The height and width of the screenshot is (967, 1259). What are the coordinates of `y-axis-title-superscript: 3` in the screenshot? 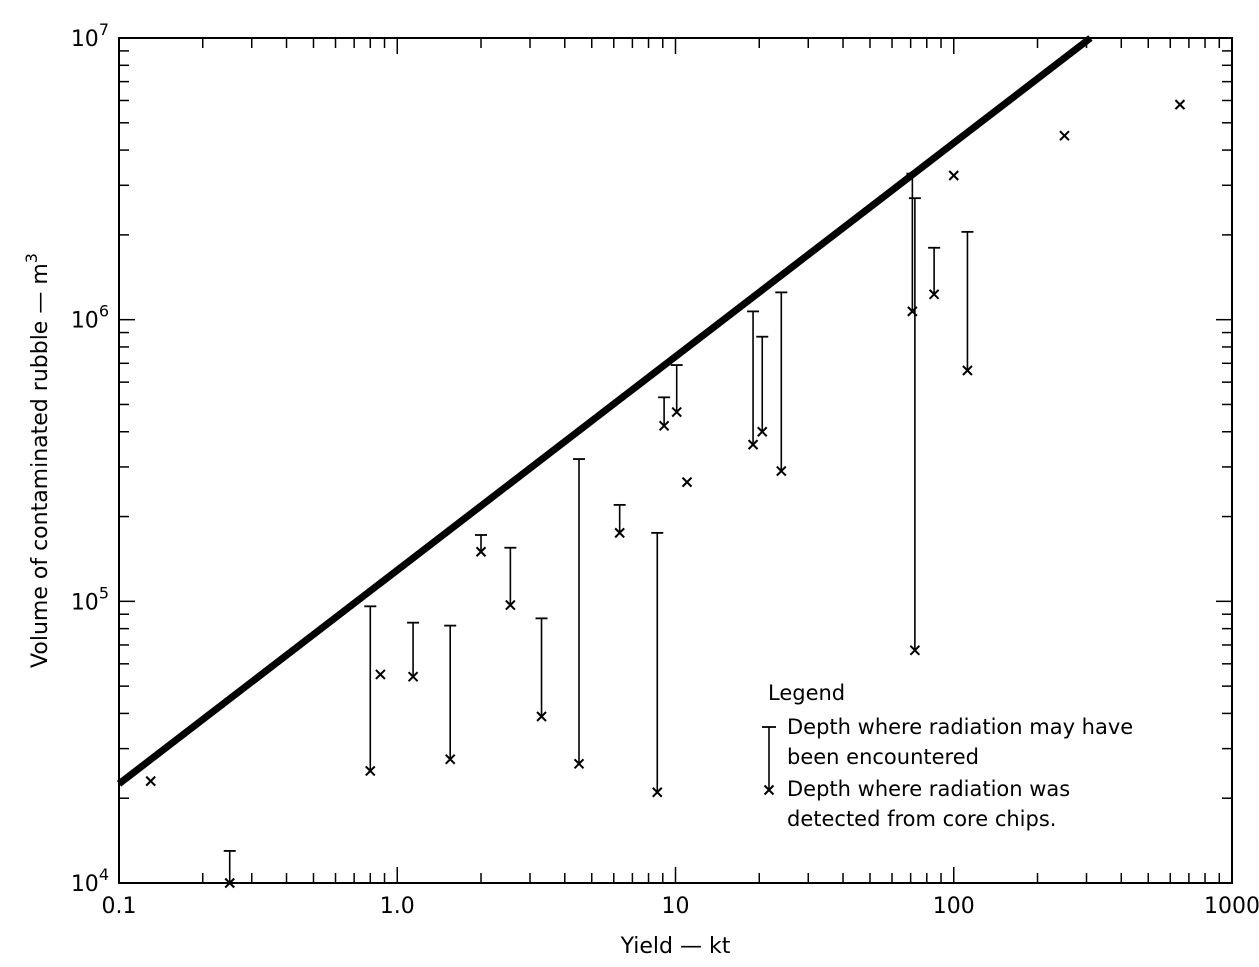 It's located at (31, 258).